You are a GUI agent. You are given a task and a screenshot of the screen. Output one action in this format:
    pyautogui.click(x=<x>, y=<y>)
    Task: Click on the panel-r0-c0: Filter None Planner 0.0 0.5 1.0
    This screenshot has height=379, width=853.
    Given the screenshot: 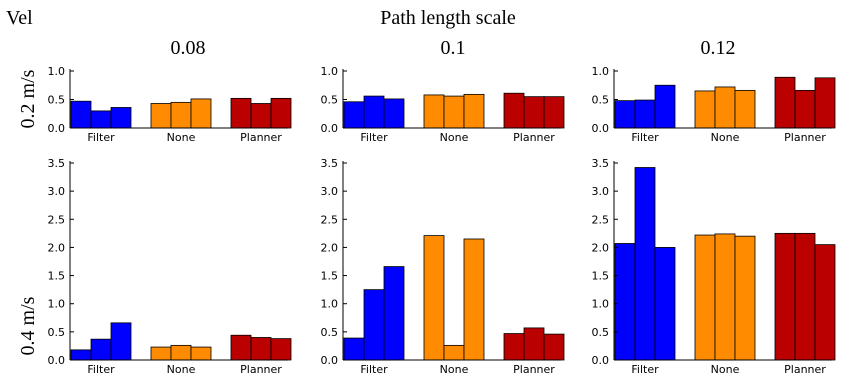 What is the action you would take?
    pyautogui.click(x=170, y=104)
    